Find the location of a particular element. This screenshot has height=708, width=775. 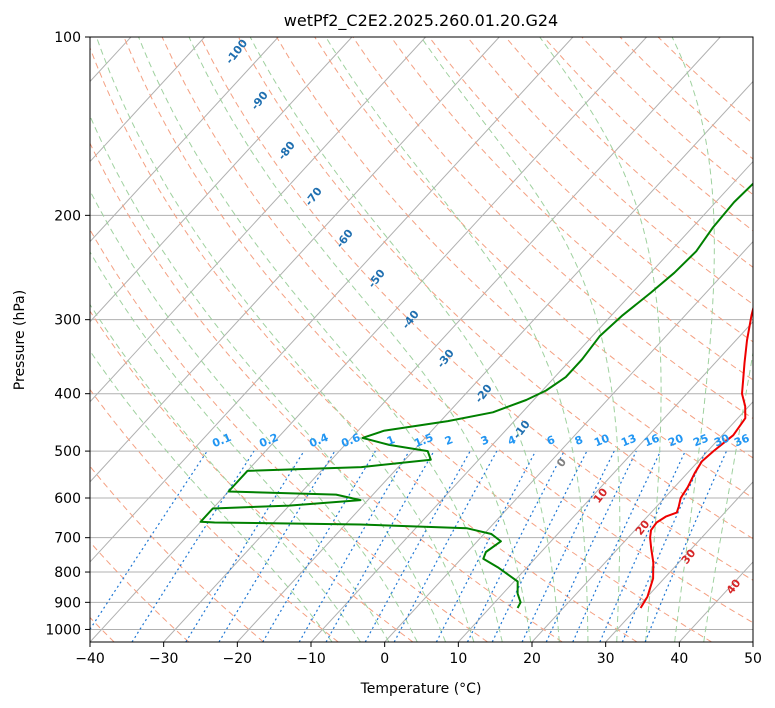

mixing-ratio-label: 10 is located at coordinates (601, 441).